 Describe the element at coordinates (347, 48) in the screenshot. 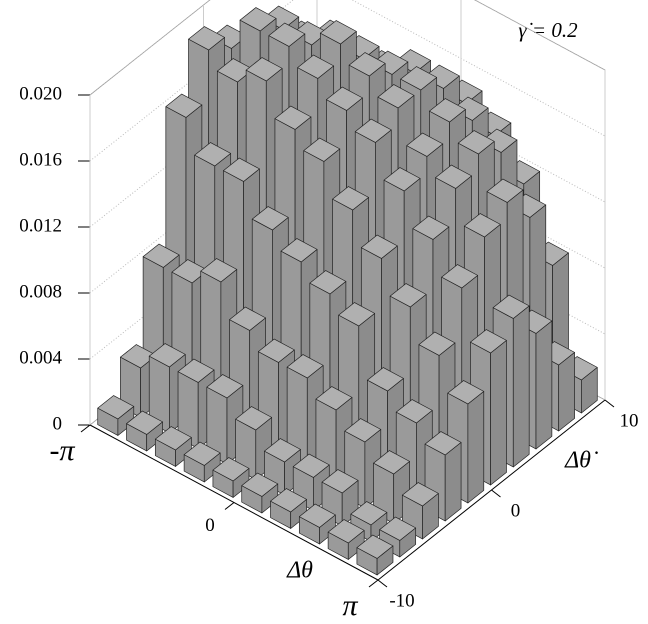

I see `grid-line` at that location.